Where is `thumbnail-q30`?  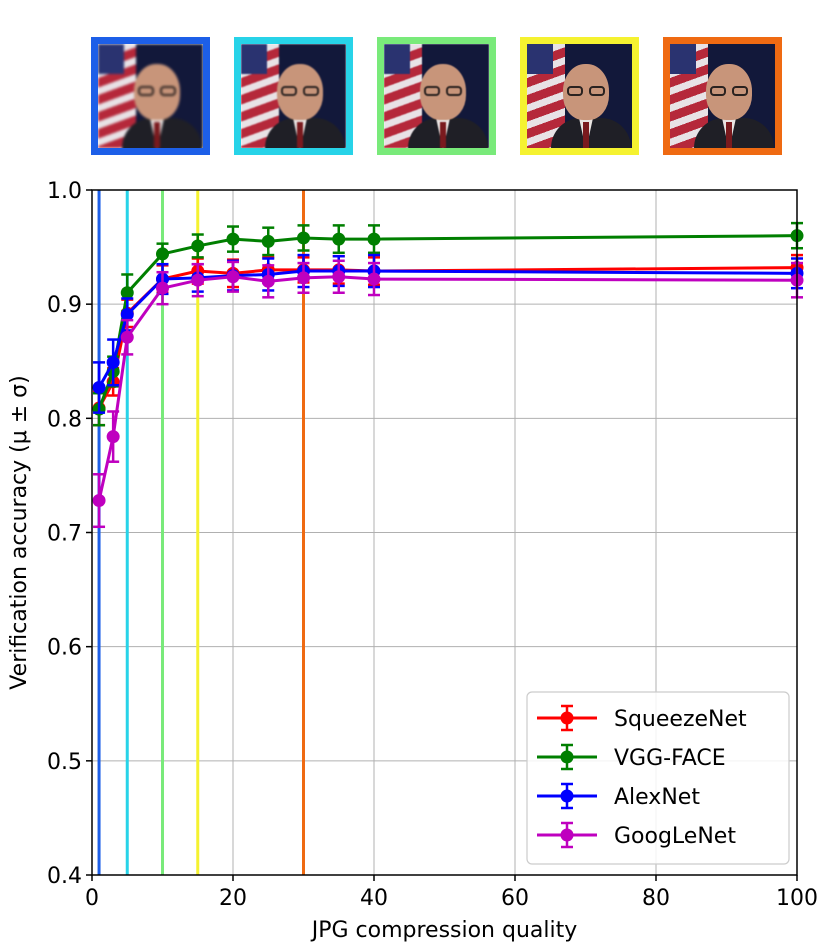
thumbnail-q30 is located at coordinates (722, 96).